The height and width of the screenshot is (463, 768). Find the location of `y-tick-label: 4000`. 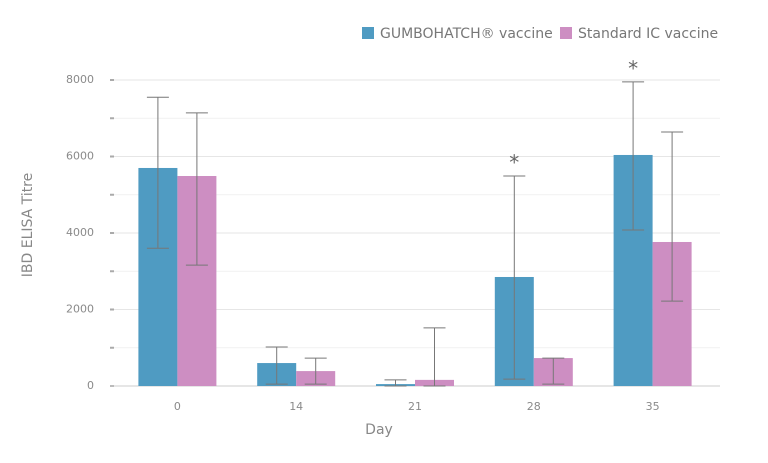

y-tick-label: 4000 is located at coordinates (80, 232).